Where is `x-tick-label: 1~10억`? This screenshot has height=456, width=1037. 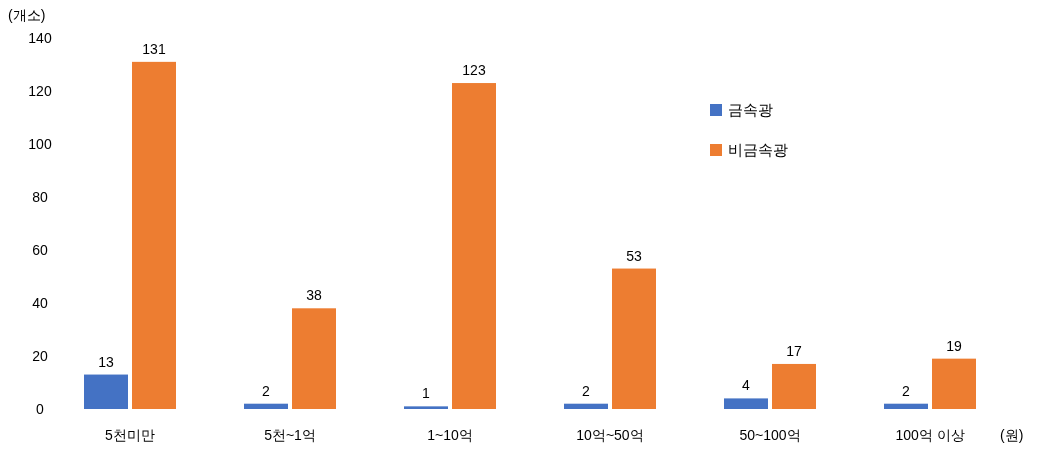
x-tick-label: 1~10억 is located at coordinates (450, 435).